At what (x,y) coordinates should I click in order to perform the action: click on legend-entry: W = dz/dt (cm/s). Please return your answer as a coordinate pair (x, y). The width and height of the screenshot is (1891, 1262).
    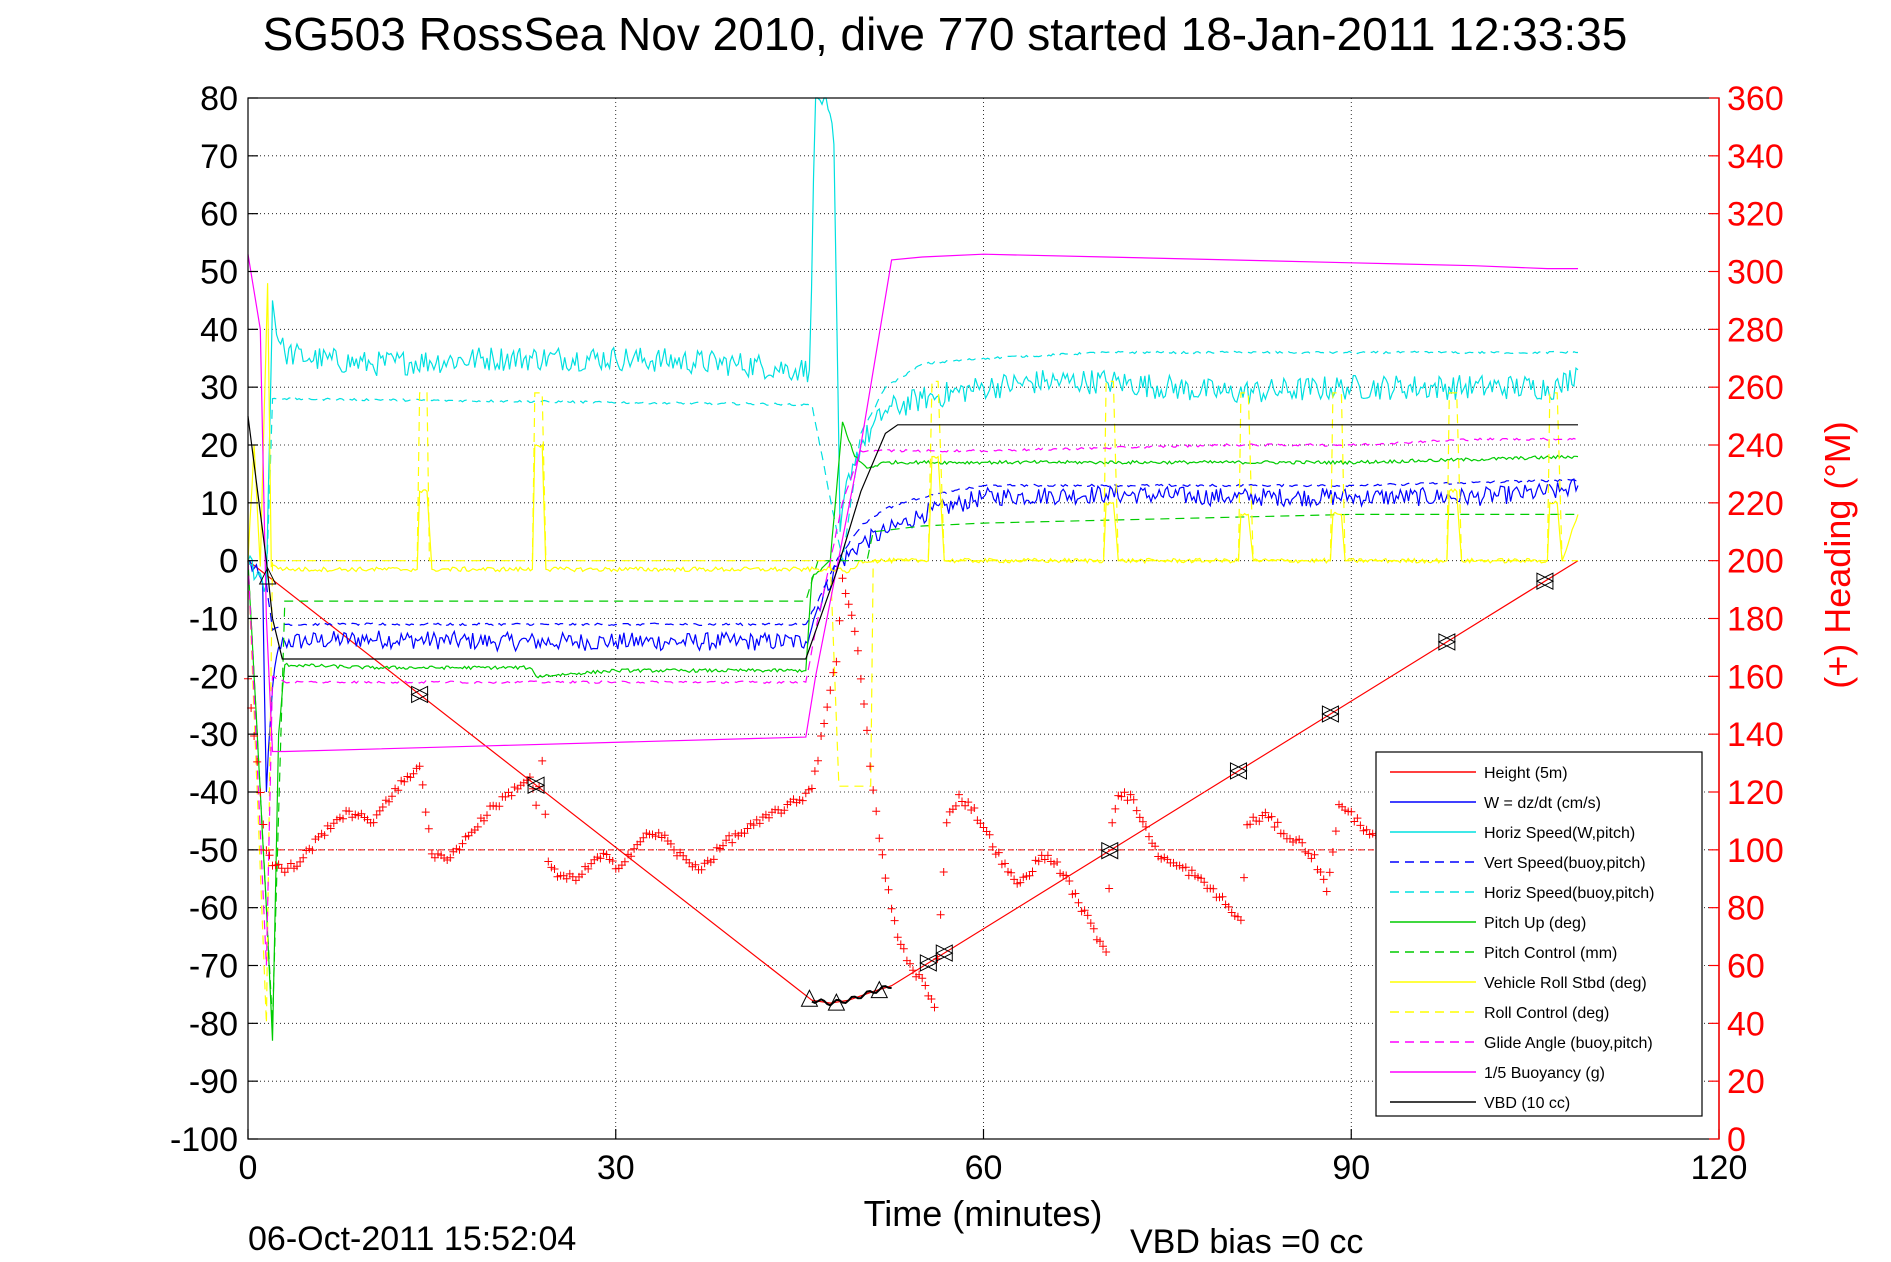
    Looking at the image, I should click on (1542, 803).